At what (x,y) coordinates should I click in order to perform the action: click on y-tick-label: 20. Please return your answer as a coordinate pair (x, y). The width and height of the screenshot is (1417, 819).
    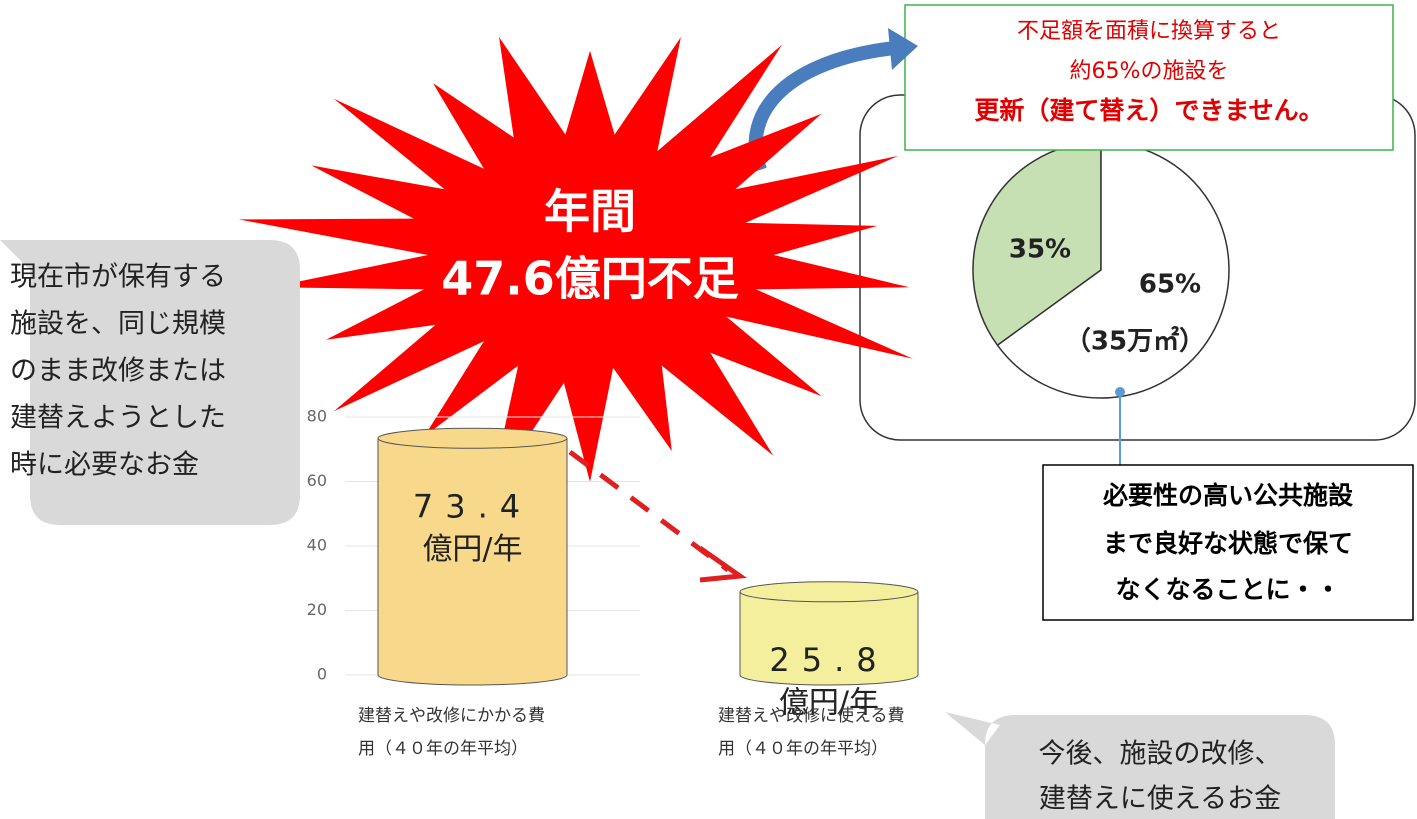
    Looking at the image, I should click on (317, 609).